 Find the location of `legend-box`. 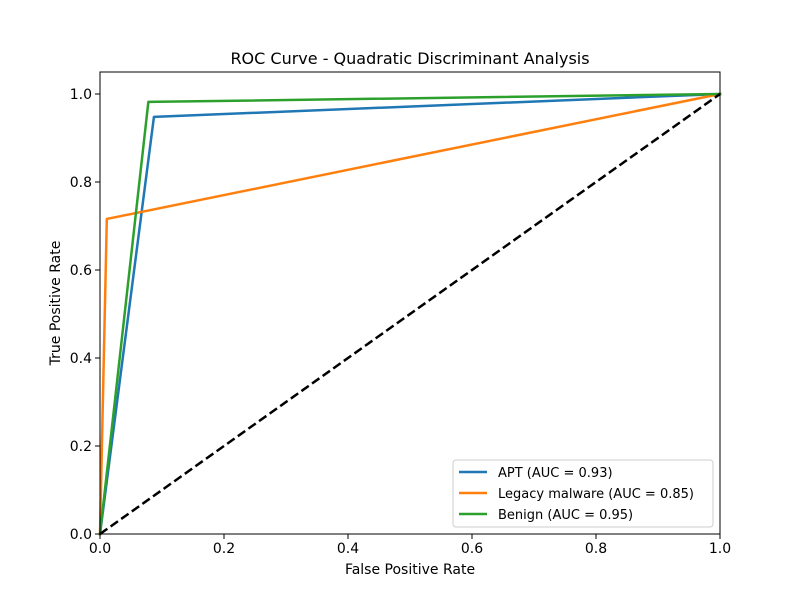

legend-box is located at coordinates (583, 493).